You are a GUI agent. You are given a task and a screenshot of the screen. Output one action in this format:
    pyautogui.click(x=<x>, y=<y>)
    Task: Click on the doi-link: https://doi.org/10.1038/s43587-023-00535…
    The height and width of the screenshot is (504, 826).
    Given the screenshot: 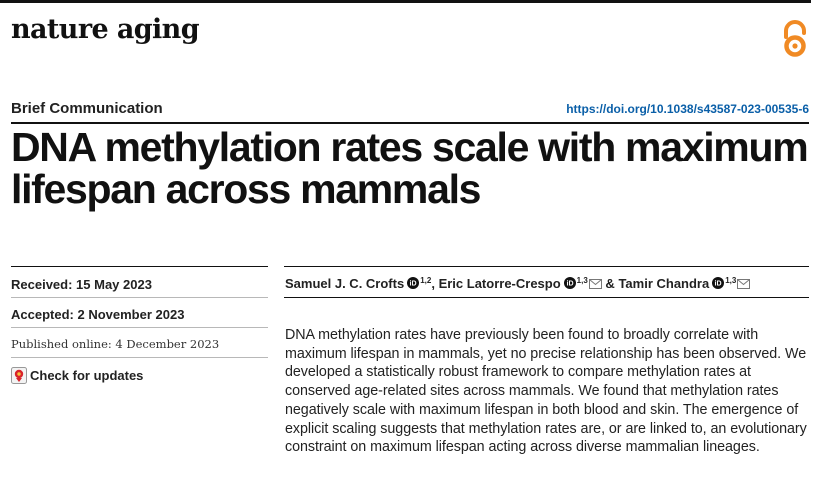 What is the action you would take?
    pyautogui.click(x=687, y=109)
    